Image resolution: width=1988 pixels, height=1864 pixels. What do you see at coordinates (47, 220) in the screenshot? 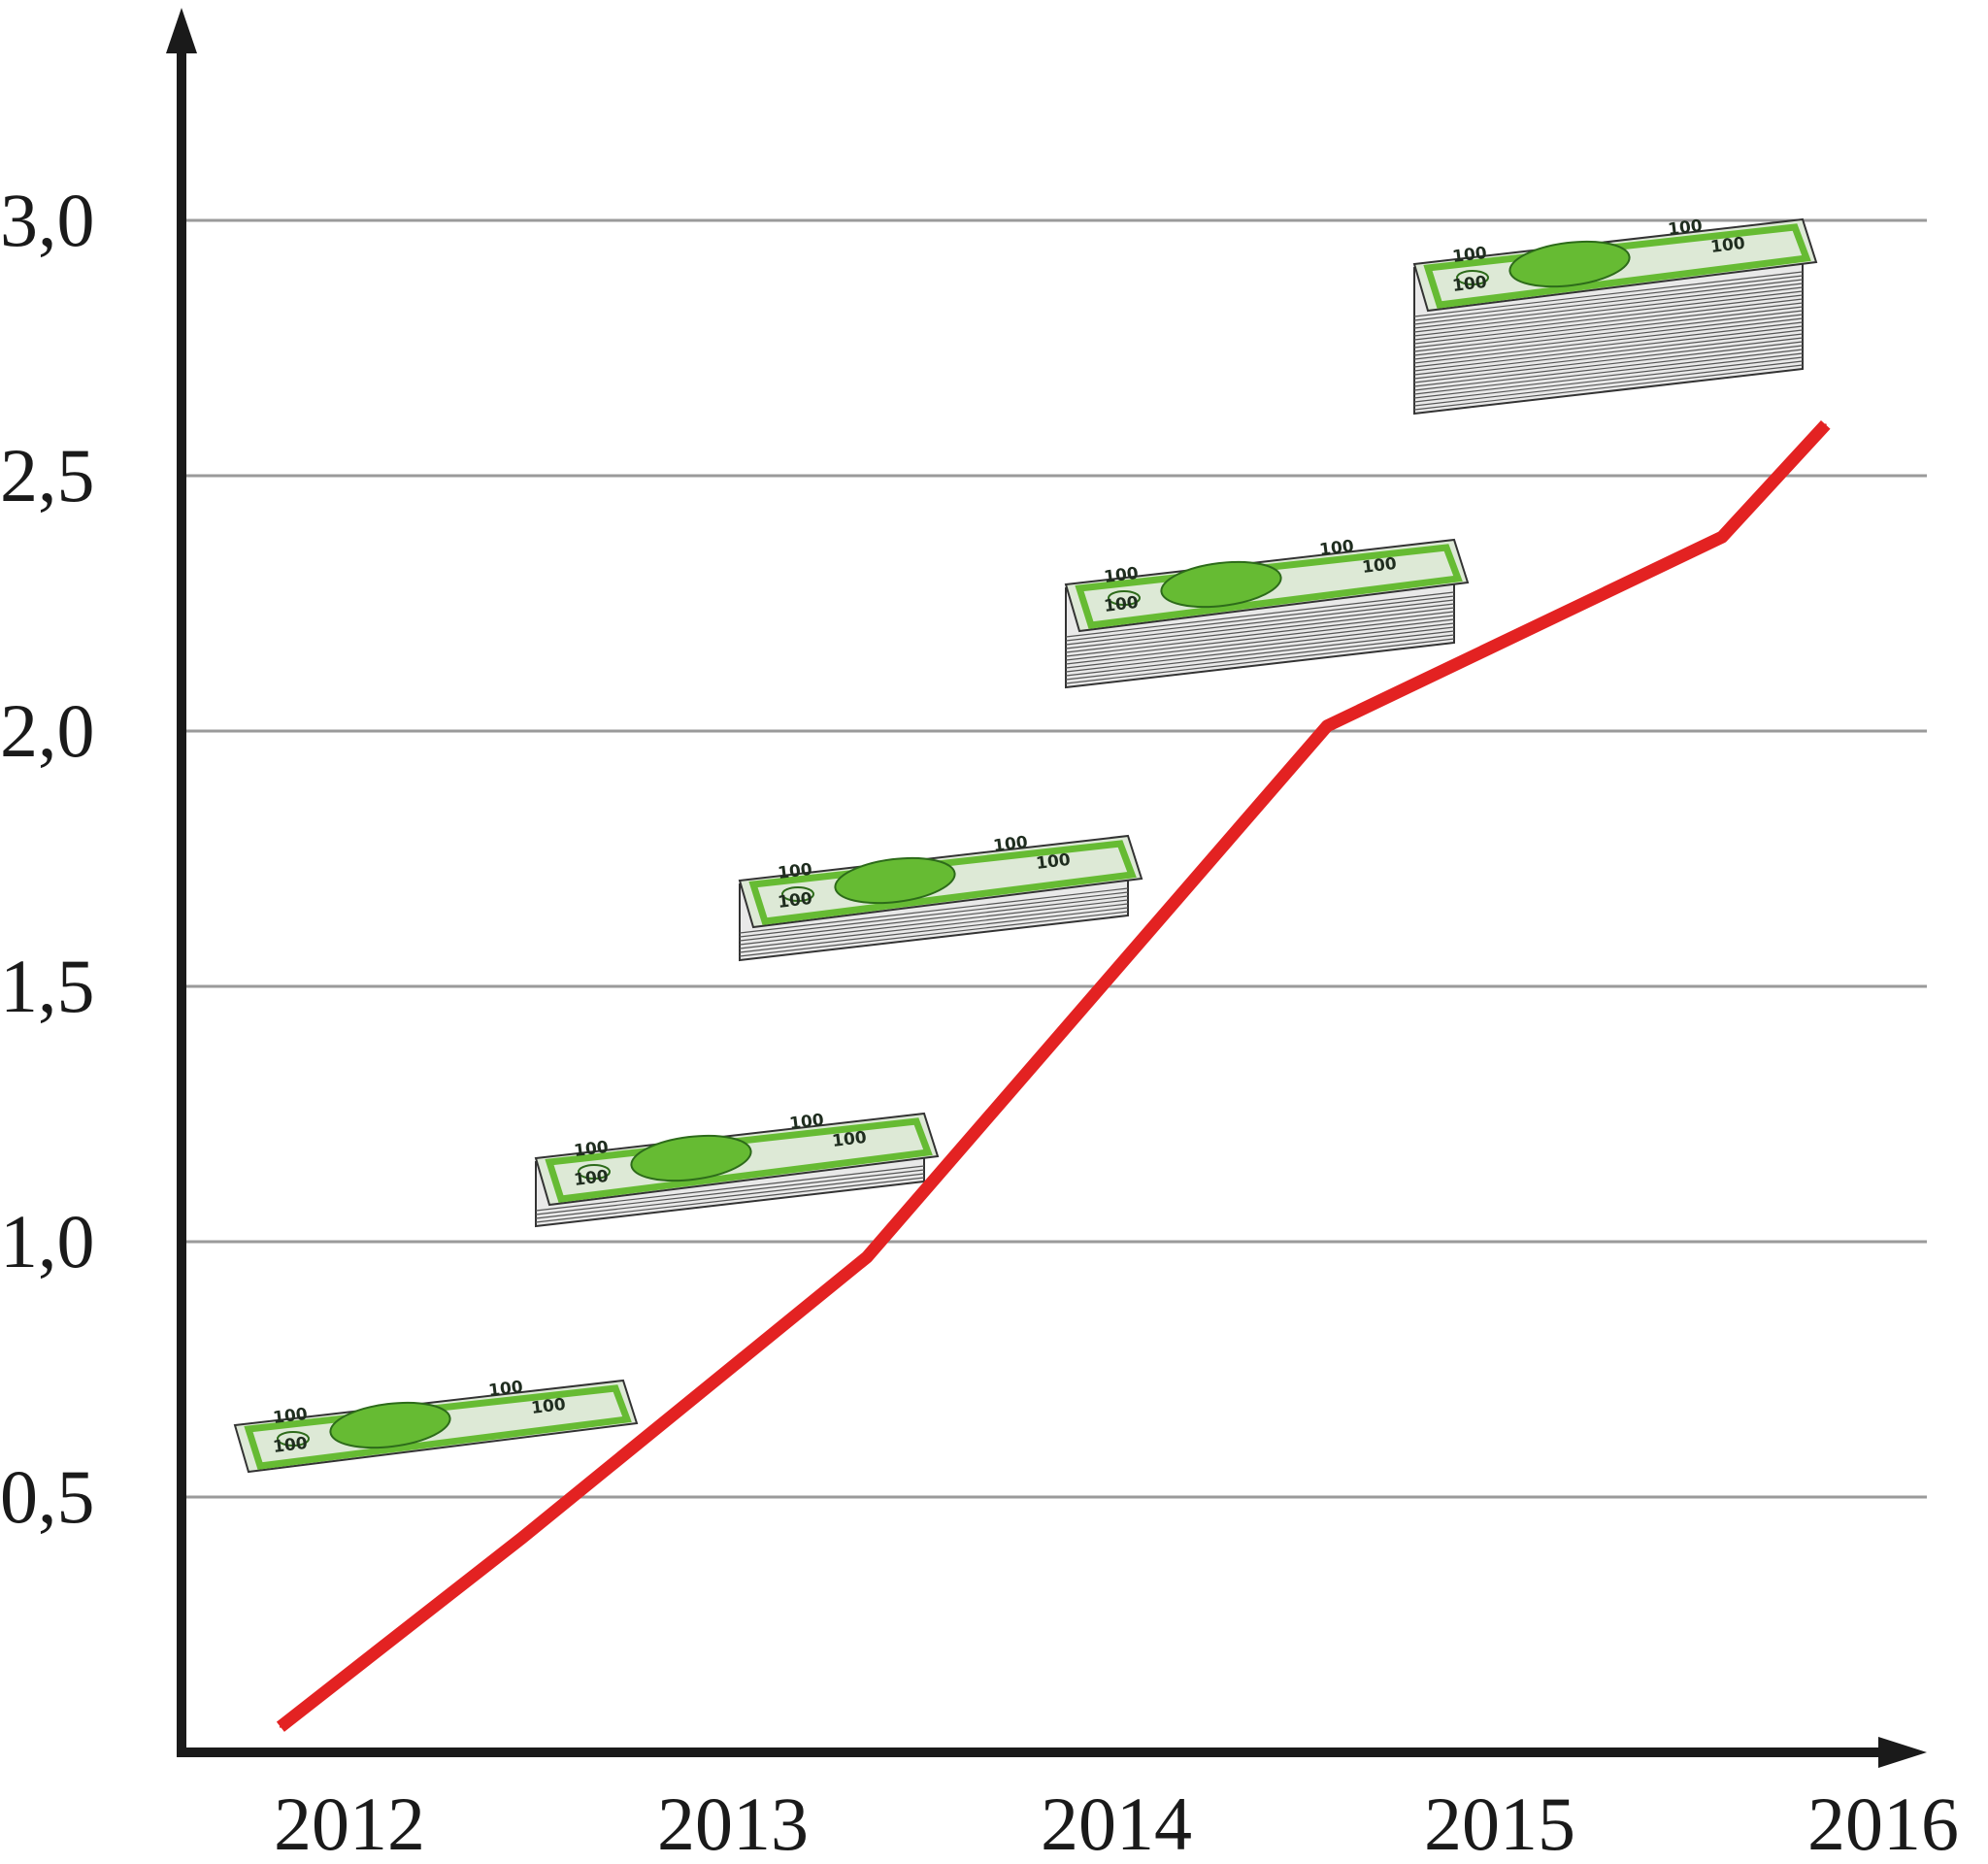
I see `y-tick-label: 3,0` at bounding box center [47, 220].